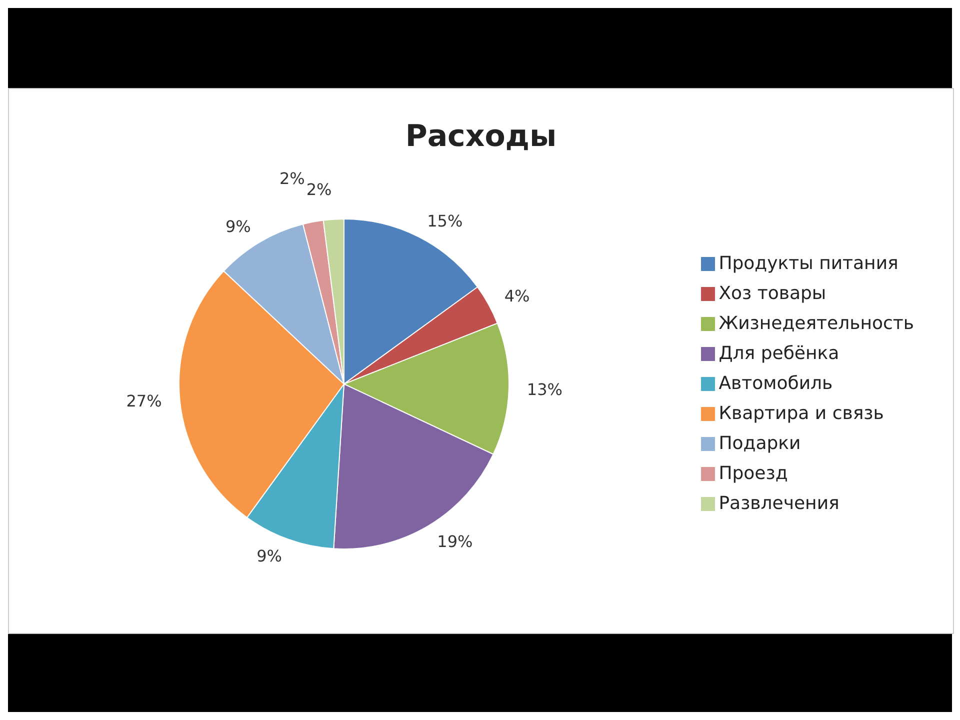 Image resolution: width=960 pixels, height=720 pixels. Describe the element at coordinates (779, 353) in the screenshot. I see `legend-label: Для ребёнка` at that location.